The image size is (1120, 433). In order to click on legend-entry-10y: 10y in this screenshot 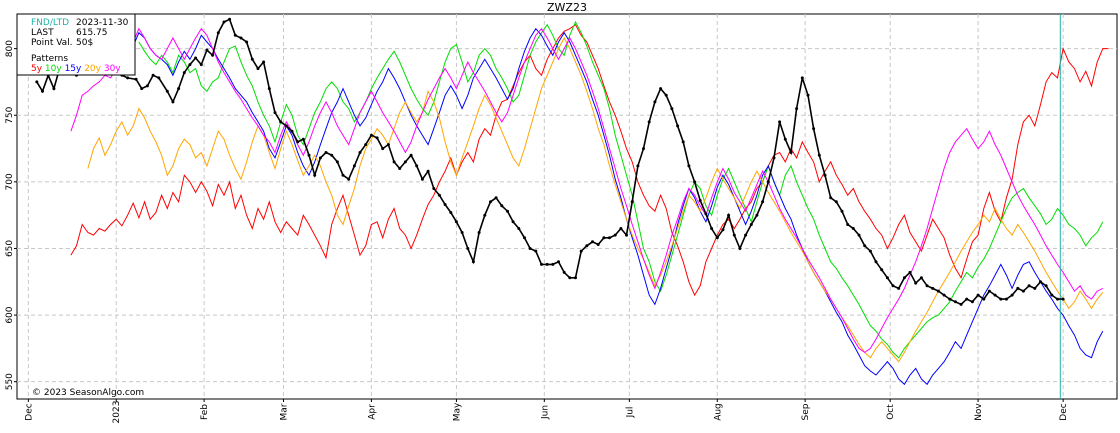, I will do `click(52, 69)`.